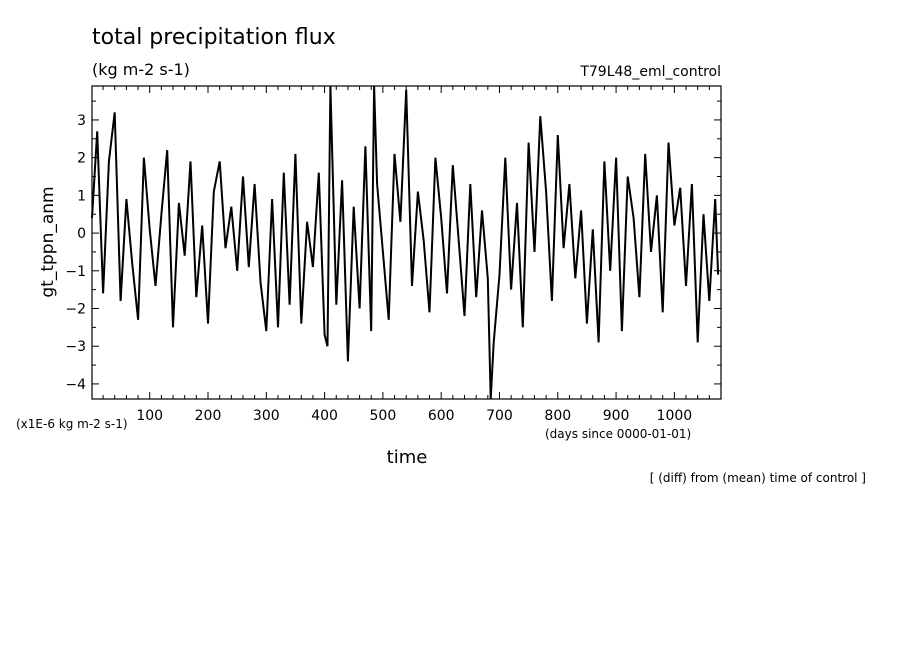 Image resolution: width=904 pixels, height=654 pixels. What do you see at coordinates (75, 385) in the screenshot?
I see `y-tick-label: −4` at bounding box center [75, 385].